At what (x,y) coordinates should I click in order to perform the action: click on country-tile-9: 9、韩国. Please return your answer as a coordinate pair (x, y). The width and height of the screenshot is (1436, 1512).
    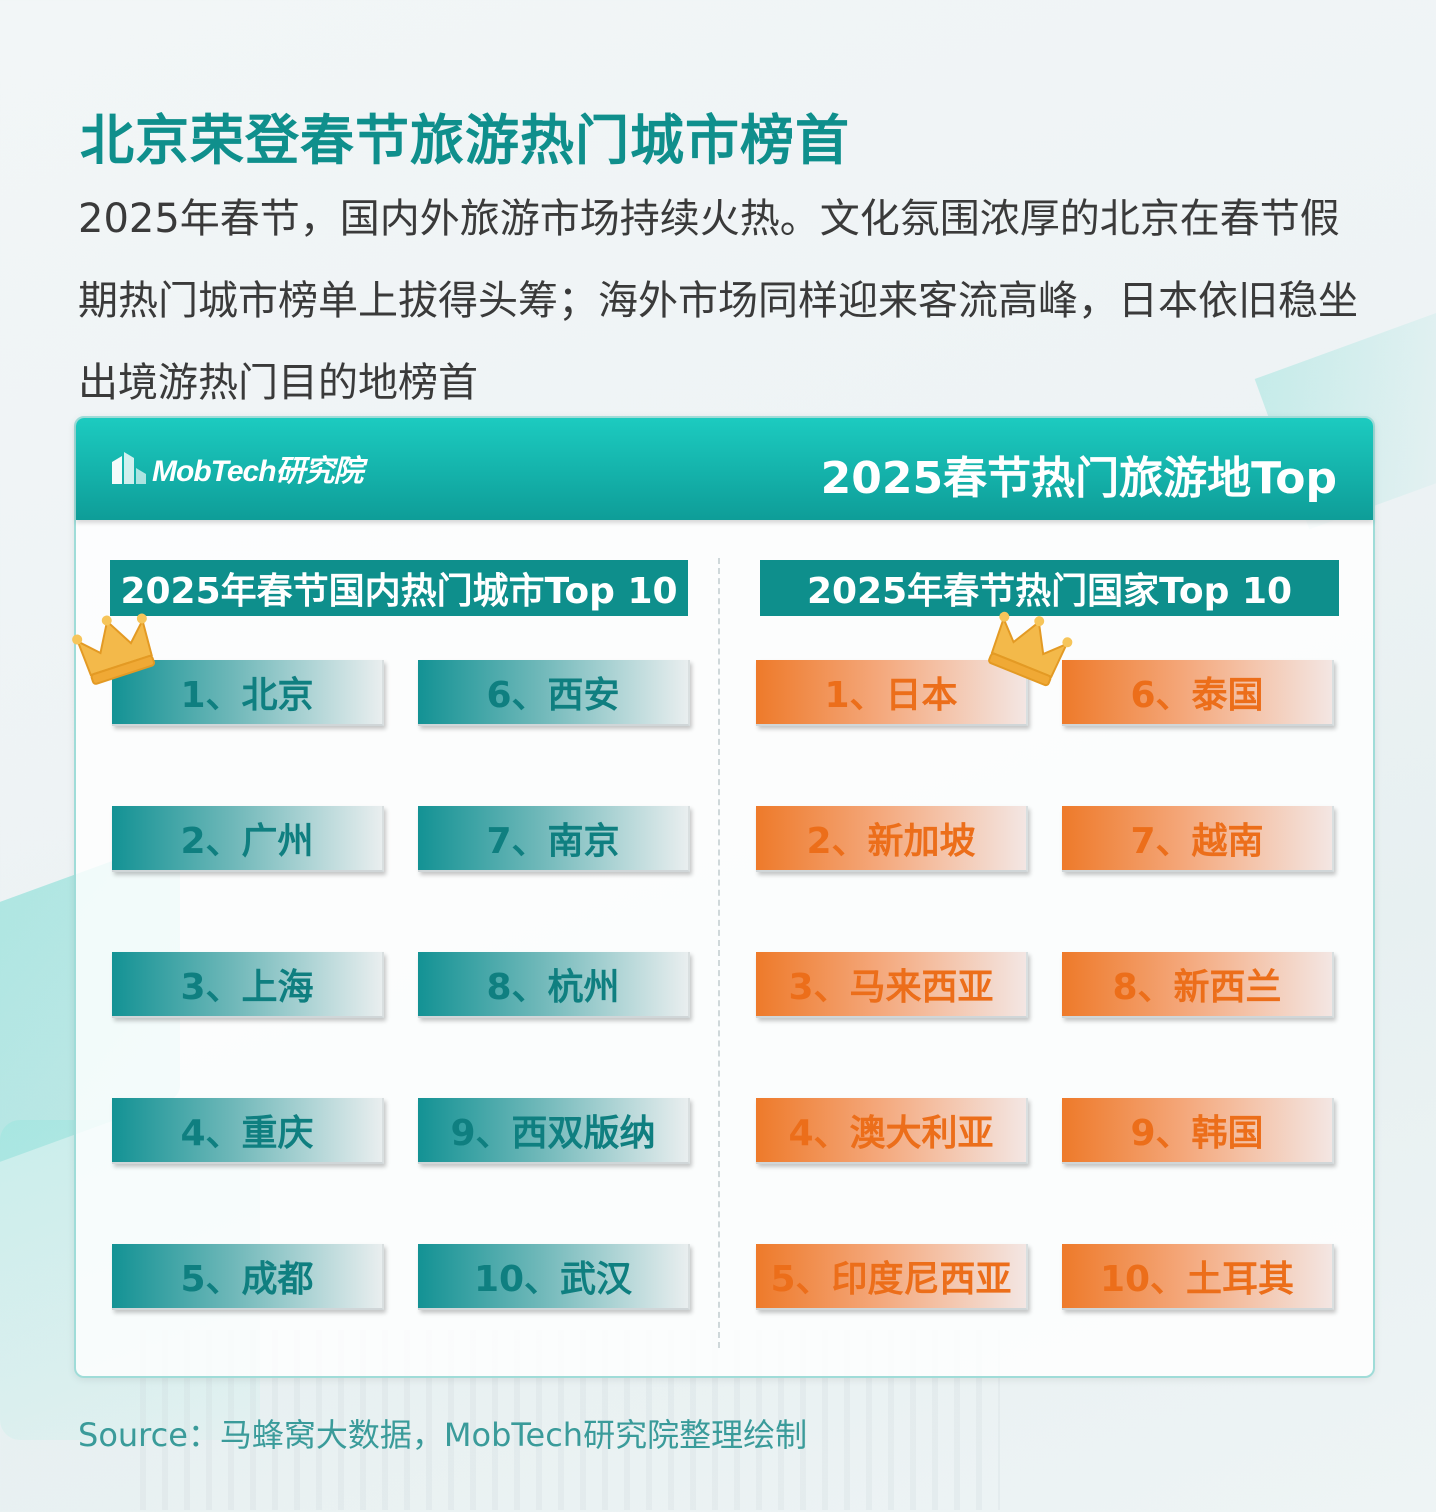
    Looking at the image, I should click on (1198, 1131).